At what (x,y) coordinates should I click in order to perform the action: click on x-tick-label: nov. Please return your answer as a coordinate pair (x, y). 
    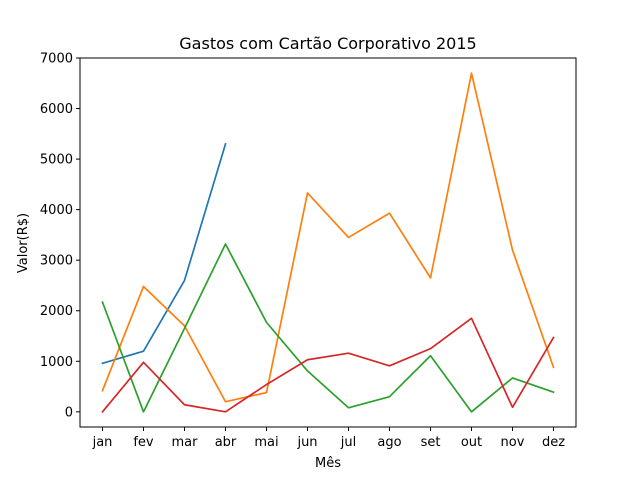
    Looking at the image, I should click on (513, 442).